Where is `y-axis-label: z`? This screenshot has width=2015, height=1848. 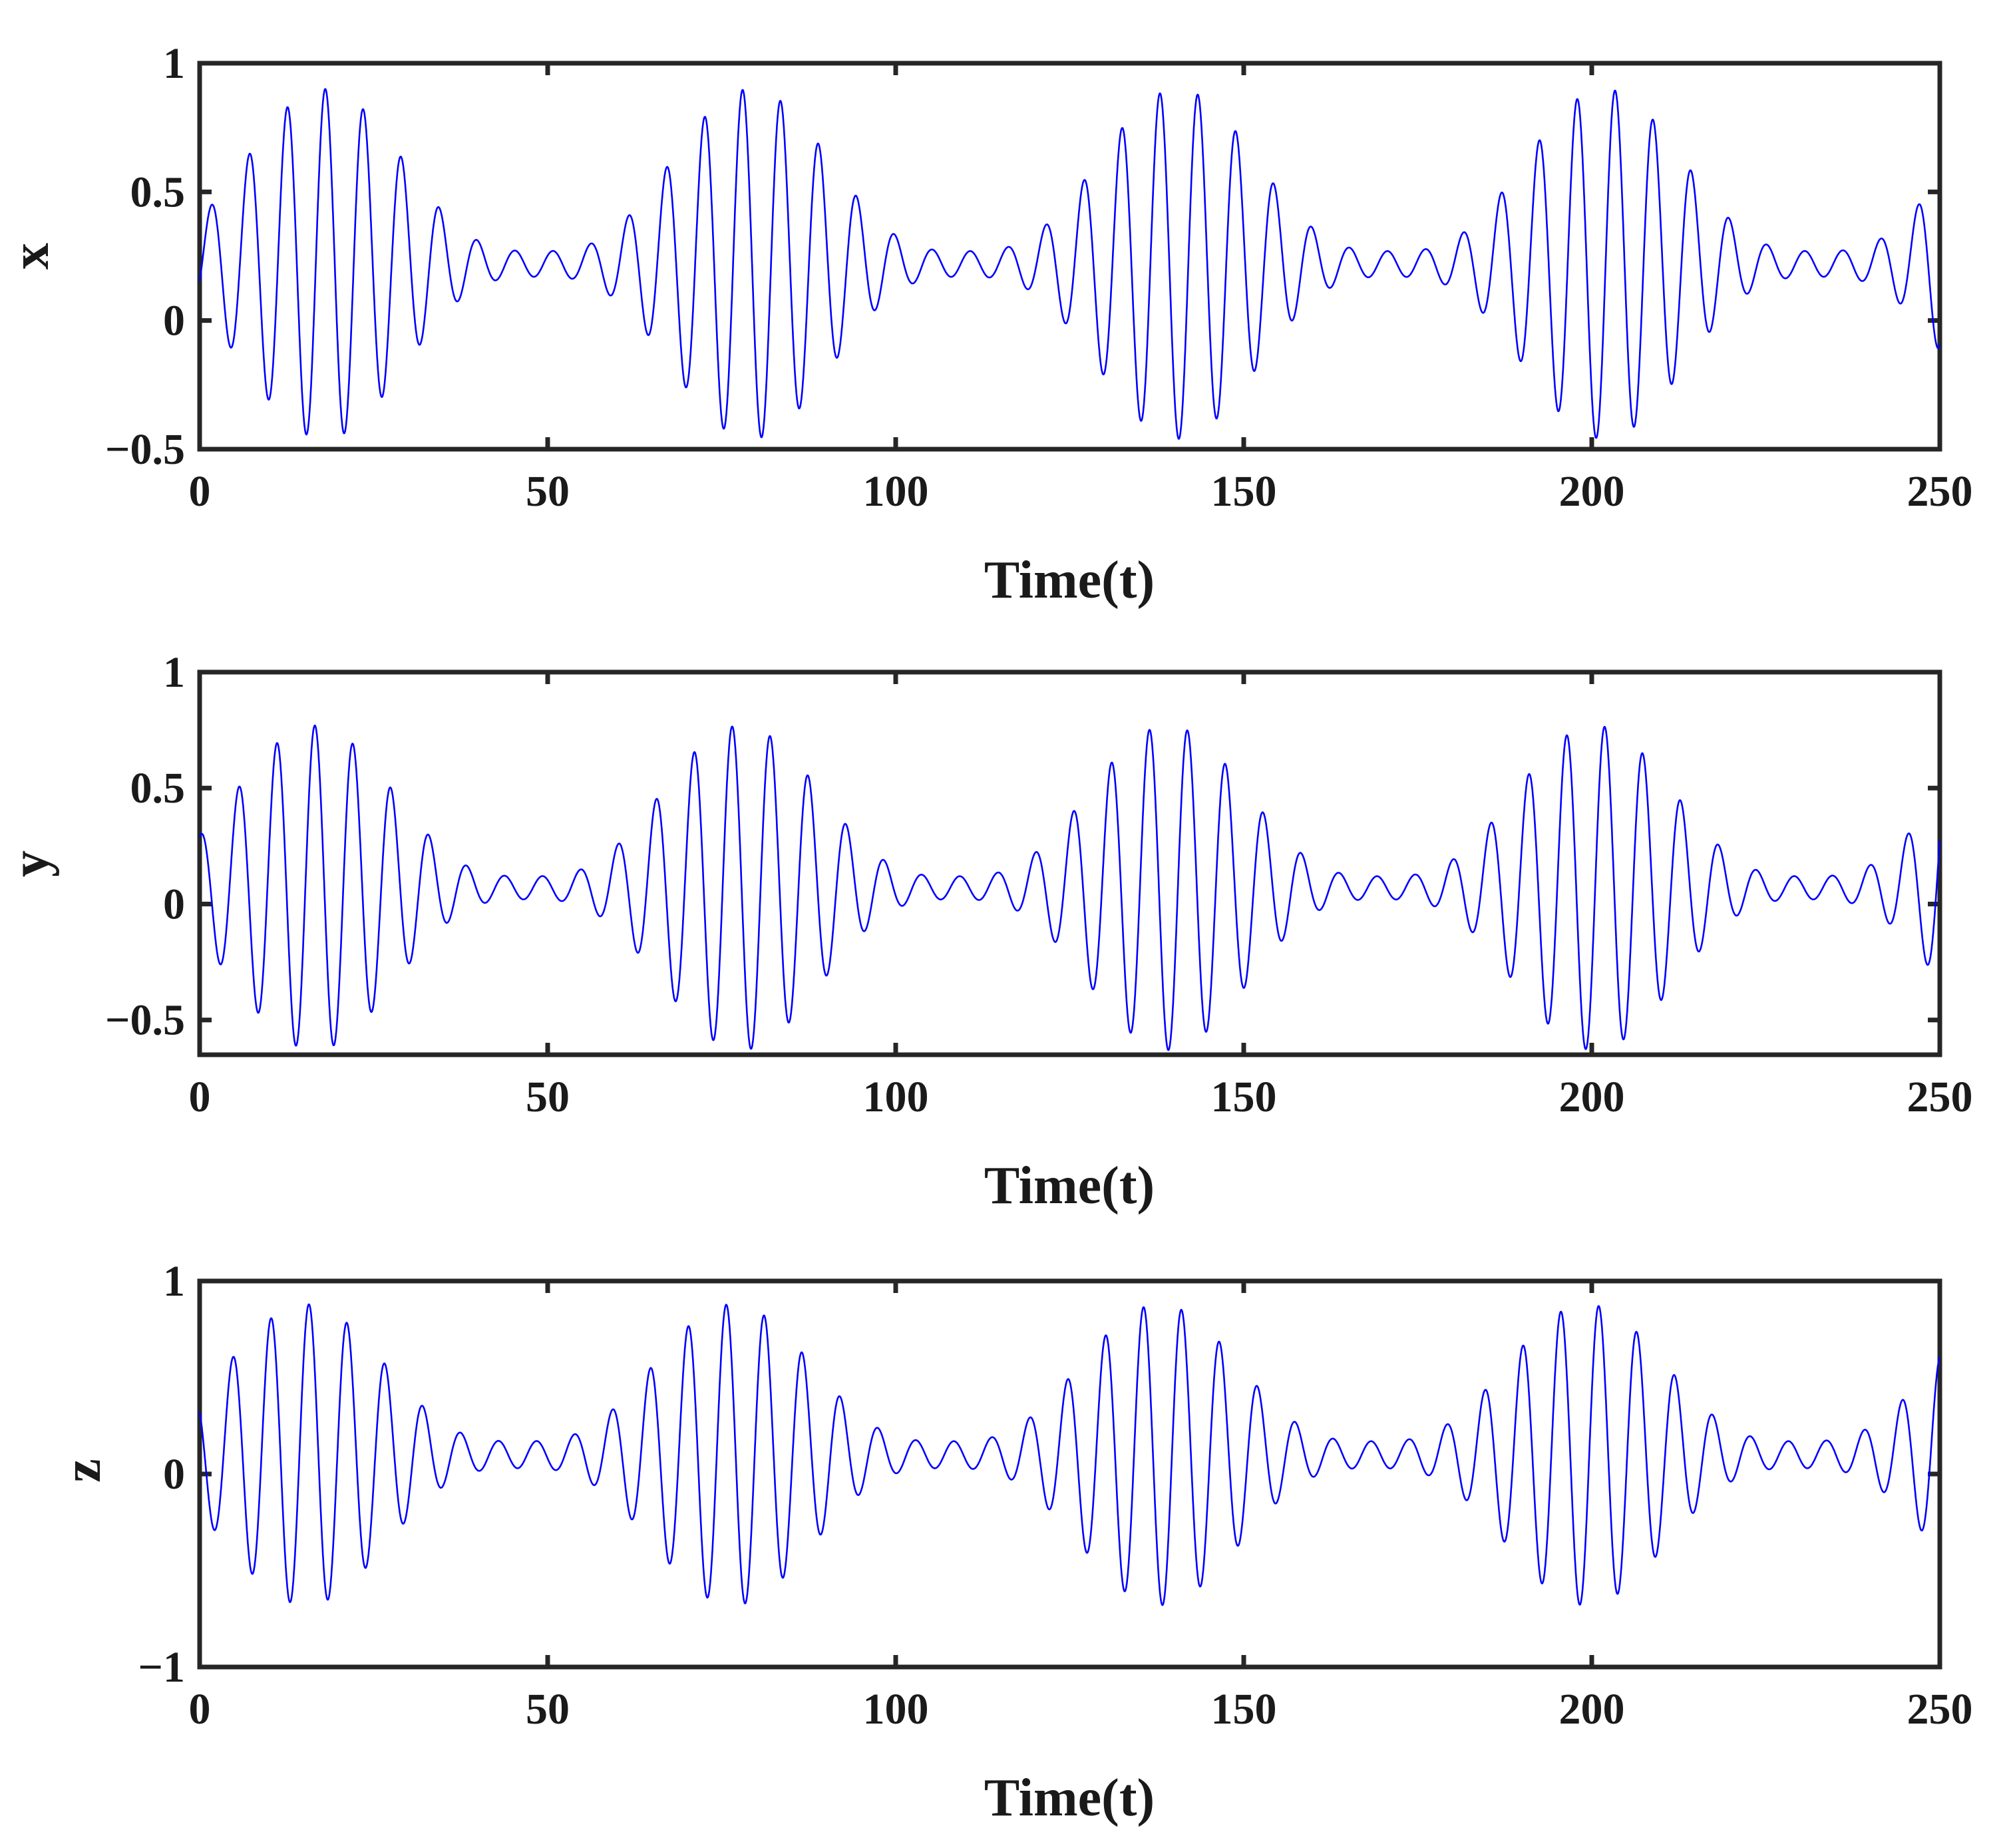 y-axis-label: z is located at coordinates (82, 1471).